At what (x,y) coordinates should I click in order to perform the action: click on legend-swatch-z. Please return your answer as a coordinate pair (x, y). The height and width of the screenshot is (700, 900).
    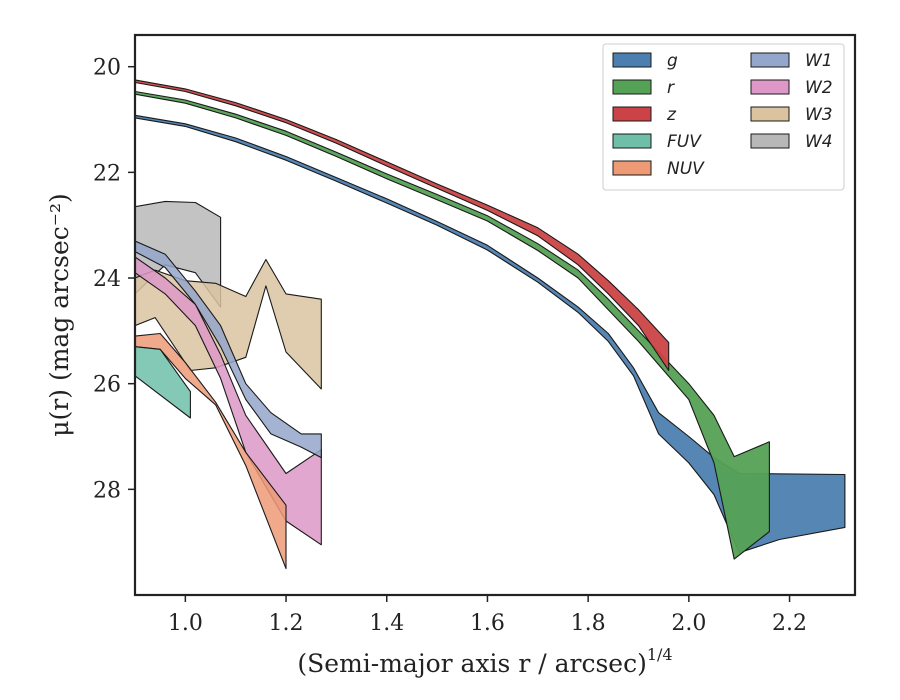
    Looking at the image, I should click on (632, 114).